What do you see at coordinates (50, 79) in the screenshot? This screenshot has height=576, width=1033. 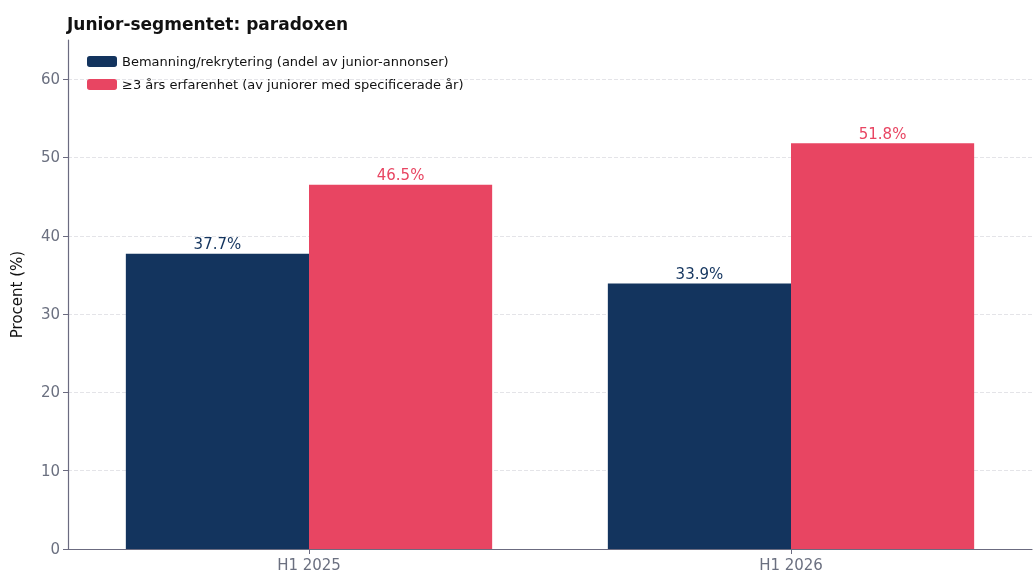 I see `y-tick-label: 60` at bounding box center [50, 79].